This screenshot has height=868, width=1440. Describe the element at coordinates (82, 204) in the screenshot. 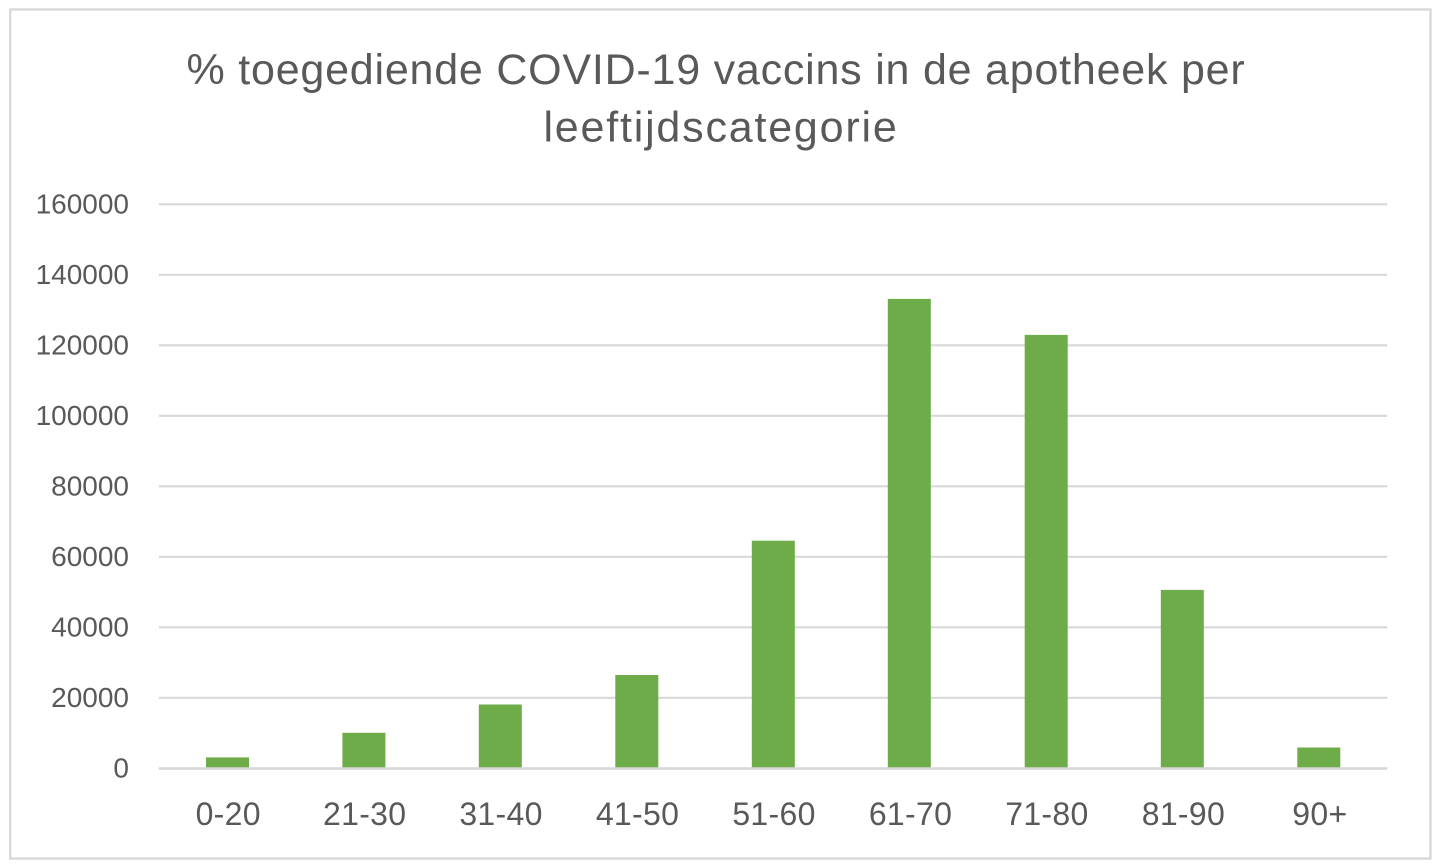

I see `svg-text: 160000` at that location.